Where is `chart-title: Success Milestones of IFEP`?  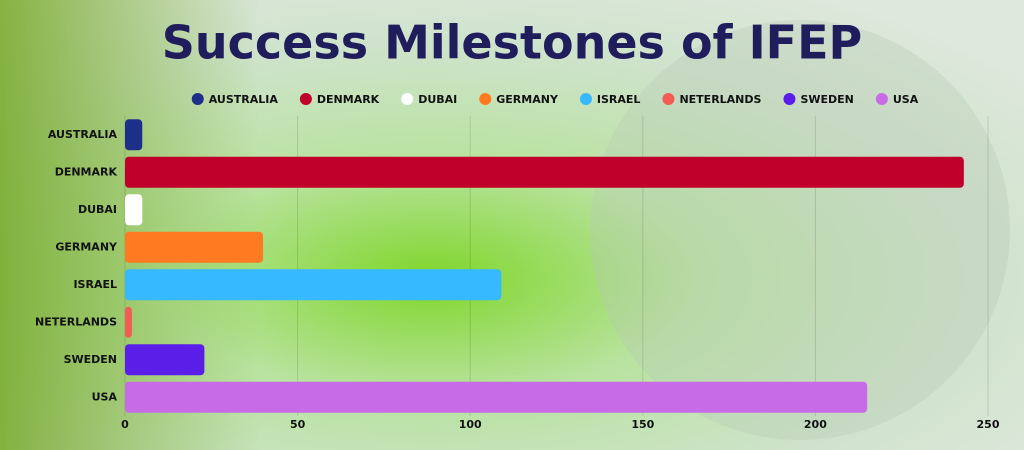
chart-title: Success Milestones of IFEP is located at coordinates (512, 43).